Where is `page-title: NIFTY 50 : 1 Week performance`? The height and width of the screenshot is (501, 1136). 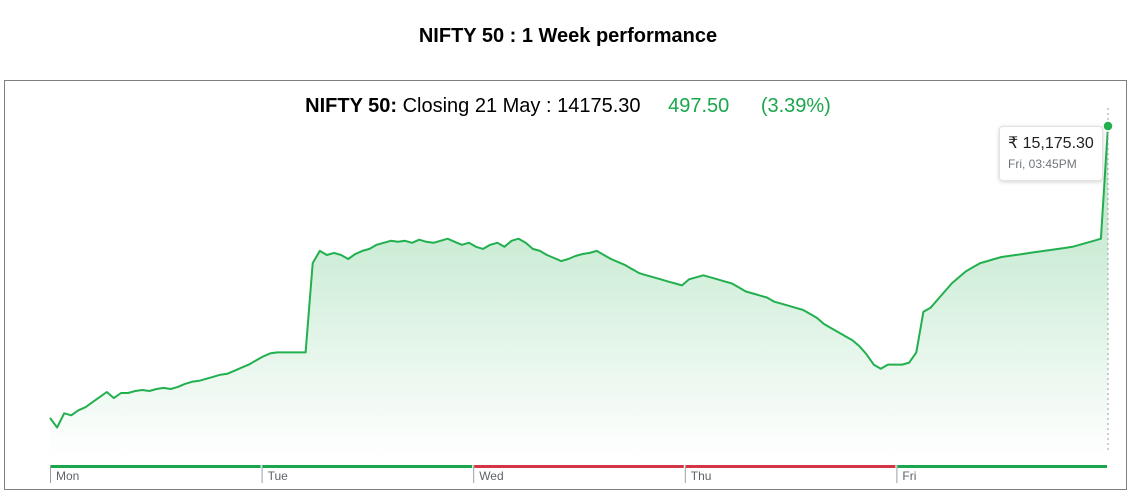
page-title: NIFTY 50 : 1 Week performance is located at coordinates (568, 36).